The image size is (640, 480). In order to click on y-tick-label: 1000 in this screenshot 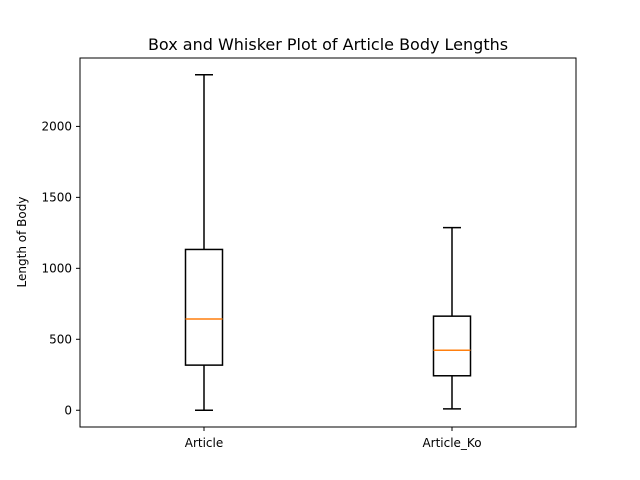, I will do `click(56, 268)`.